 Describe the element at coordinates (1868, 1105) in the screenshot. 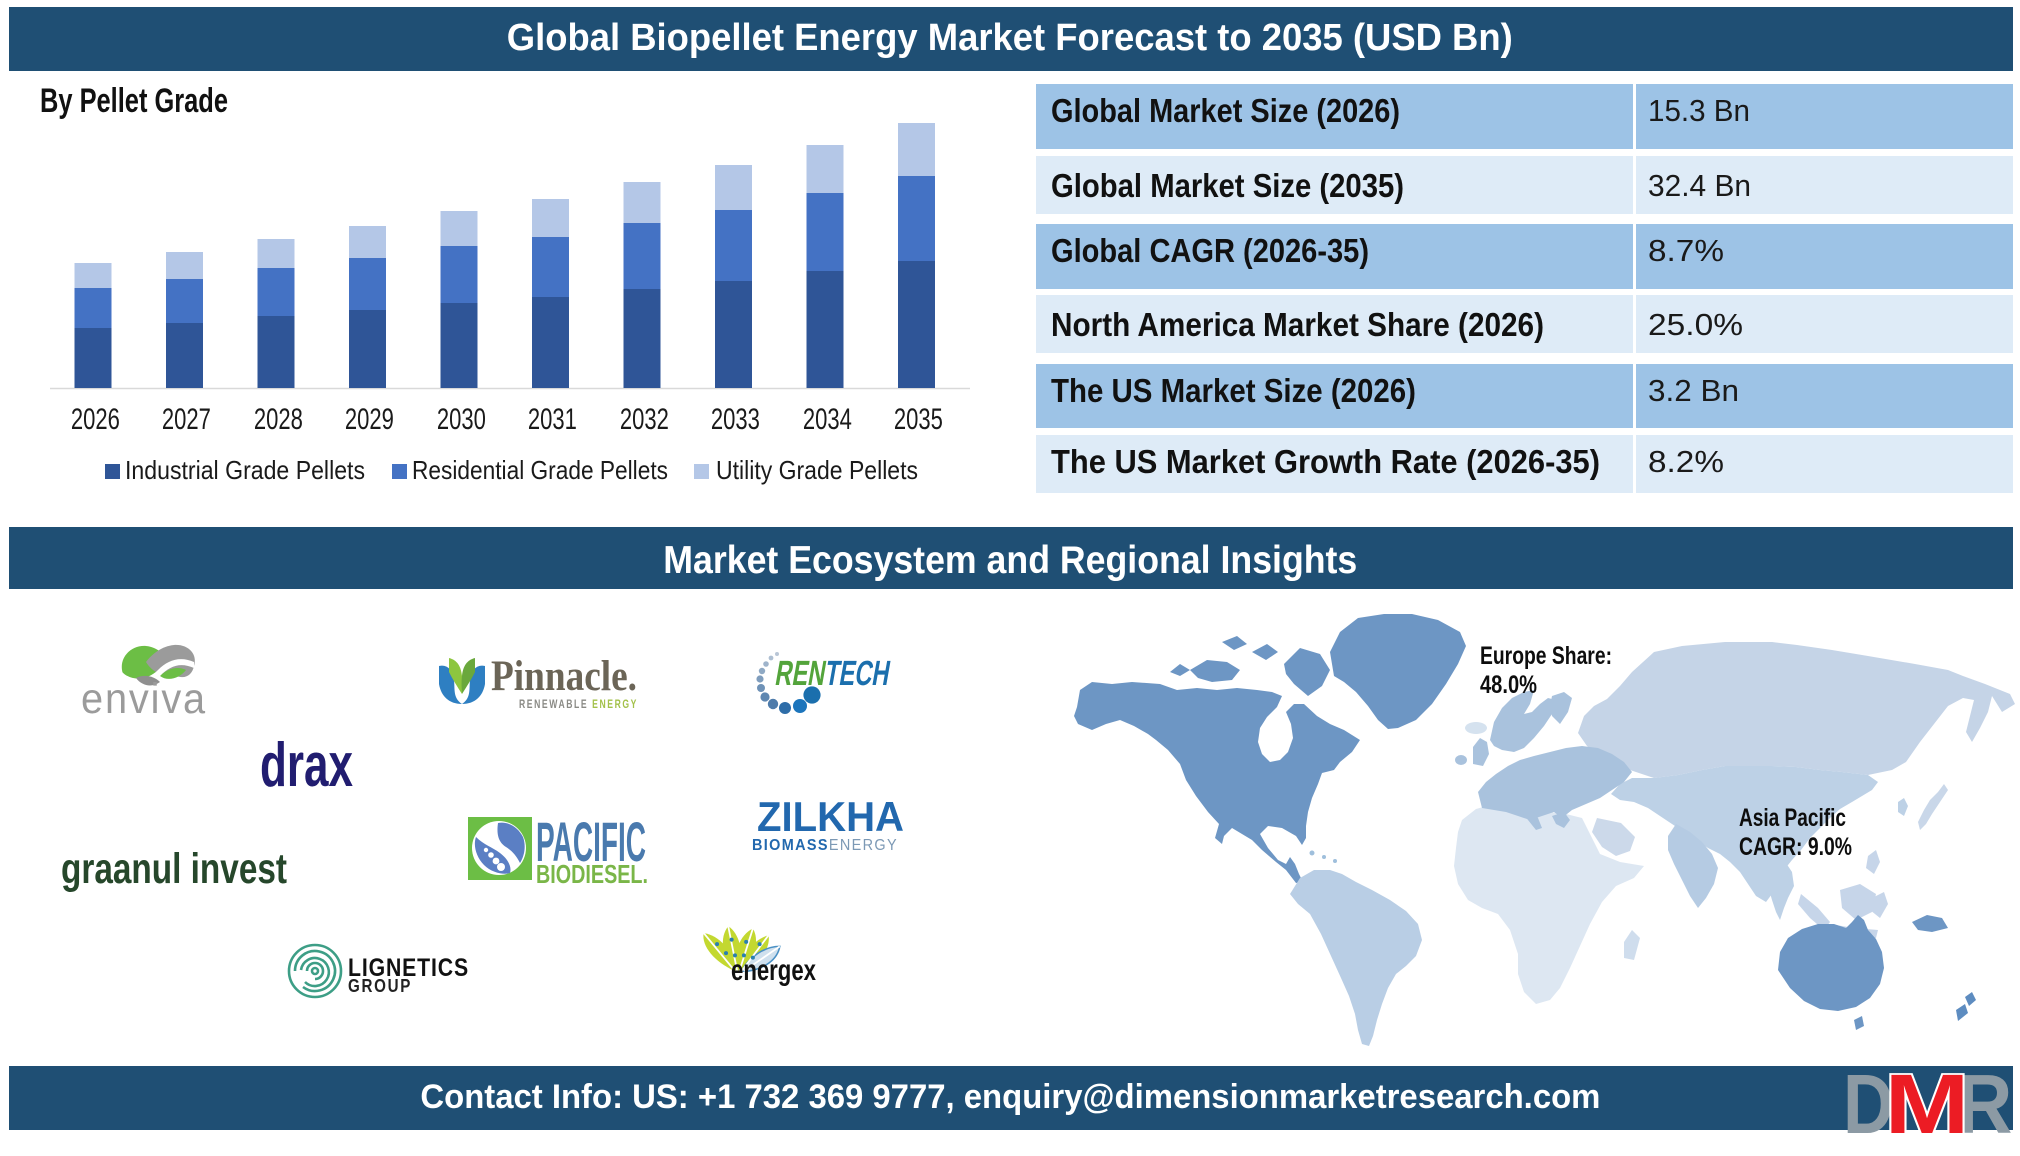

I see `svg-text: D` at that location.